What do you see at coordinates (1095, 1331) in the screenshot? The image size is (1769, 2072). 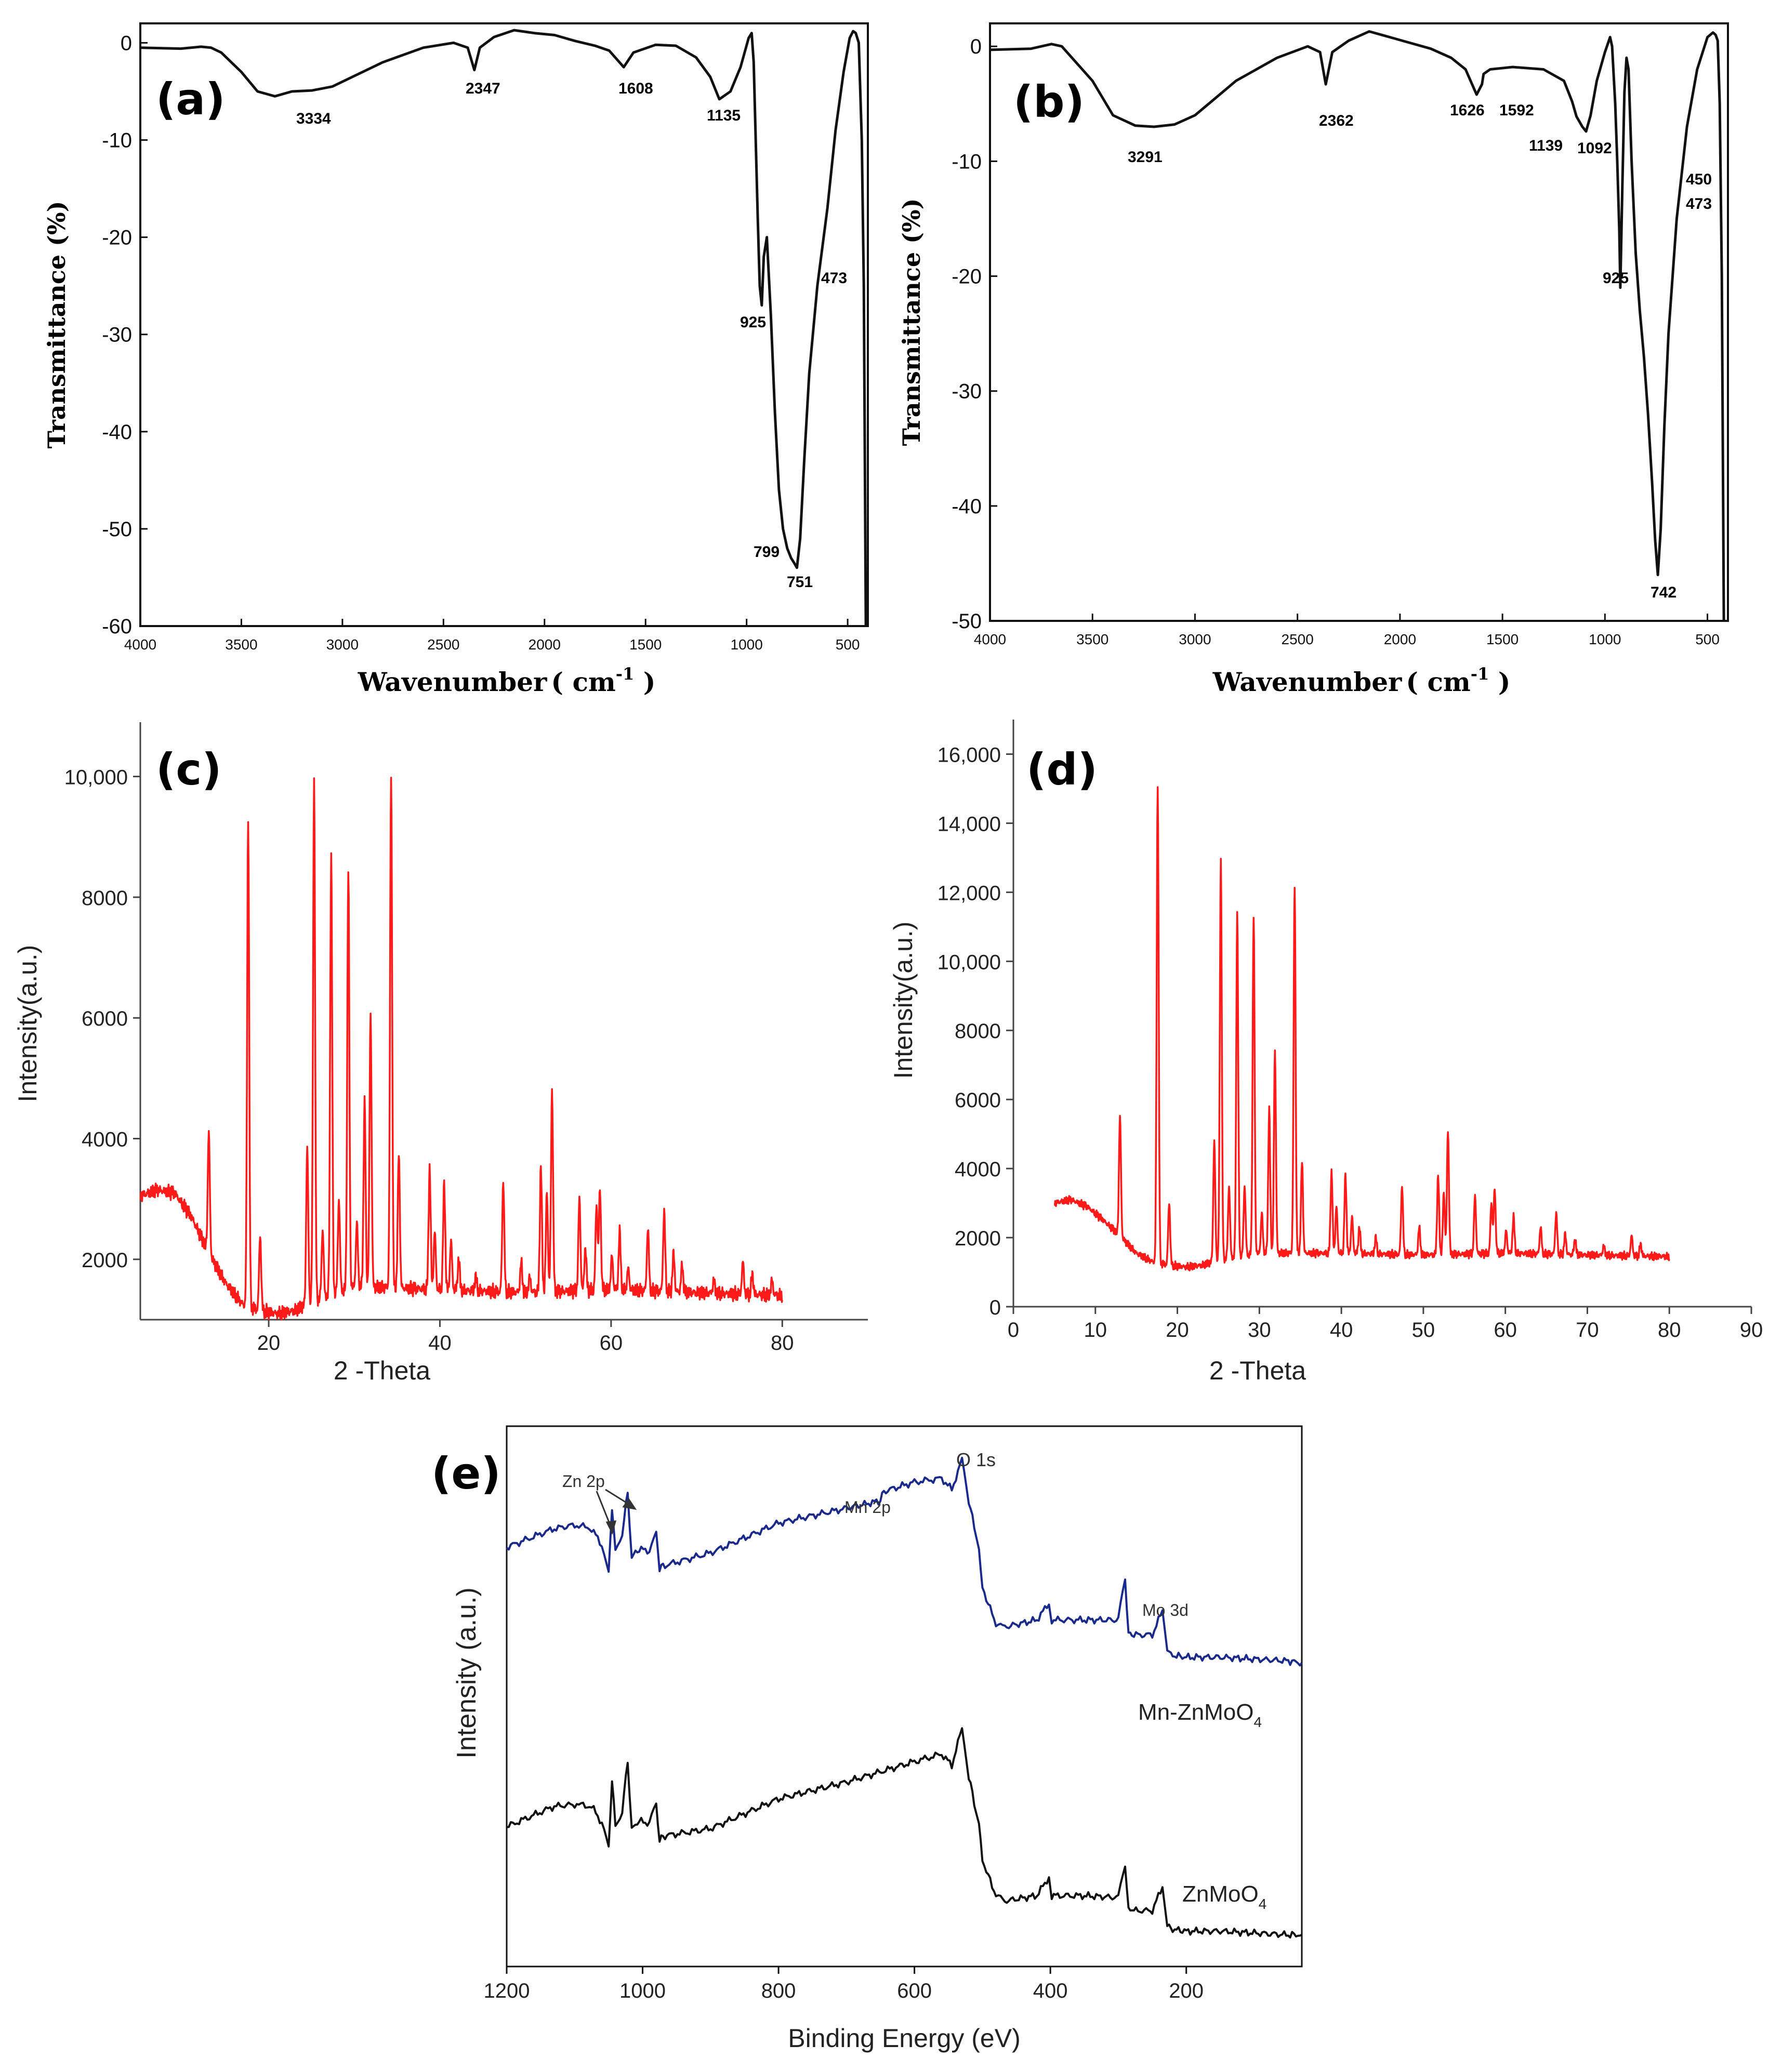 I see `x-tick-label: 10` at bounding box center [1095, 1331].